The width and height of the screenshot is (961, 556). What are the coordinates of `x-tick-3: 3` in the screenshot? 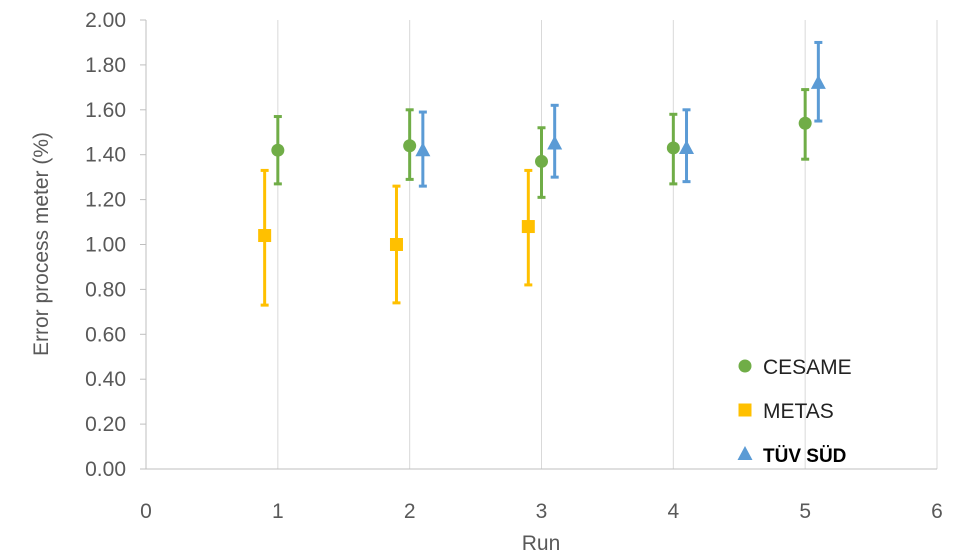 It's located at (542, 511).